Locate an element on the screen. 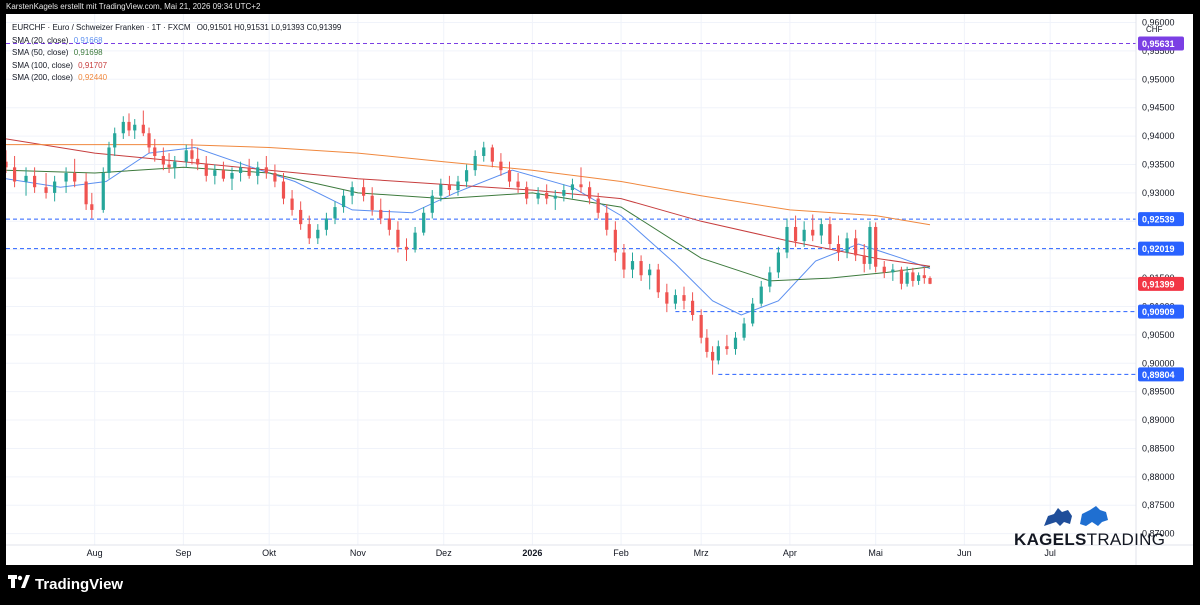 This screenshot has height=605, width=1200. last-price-tag is located at coordinates (1161, 283).